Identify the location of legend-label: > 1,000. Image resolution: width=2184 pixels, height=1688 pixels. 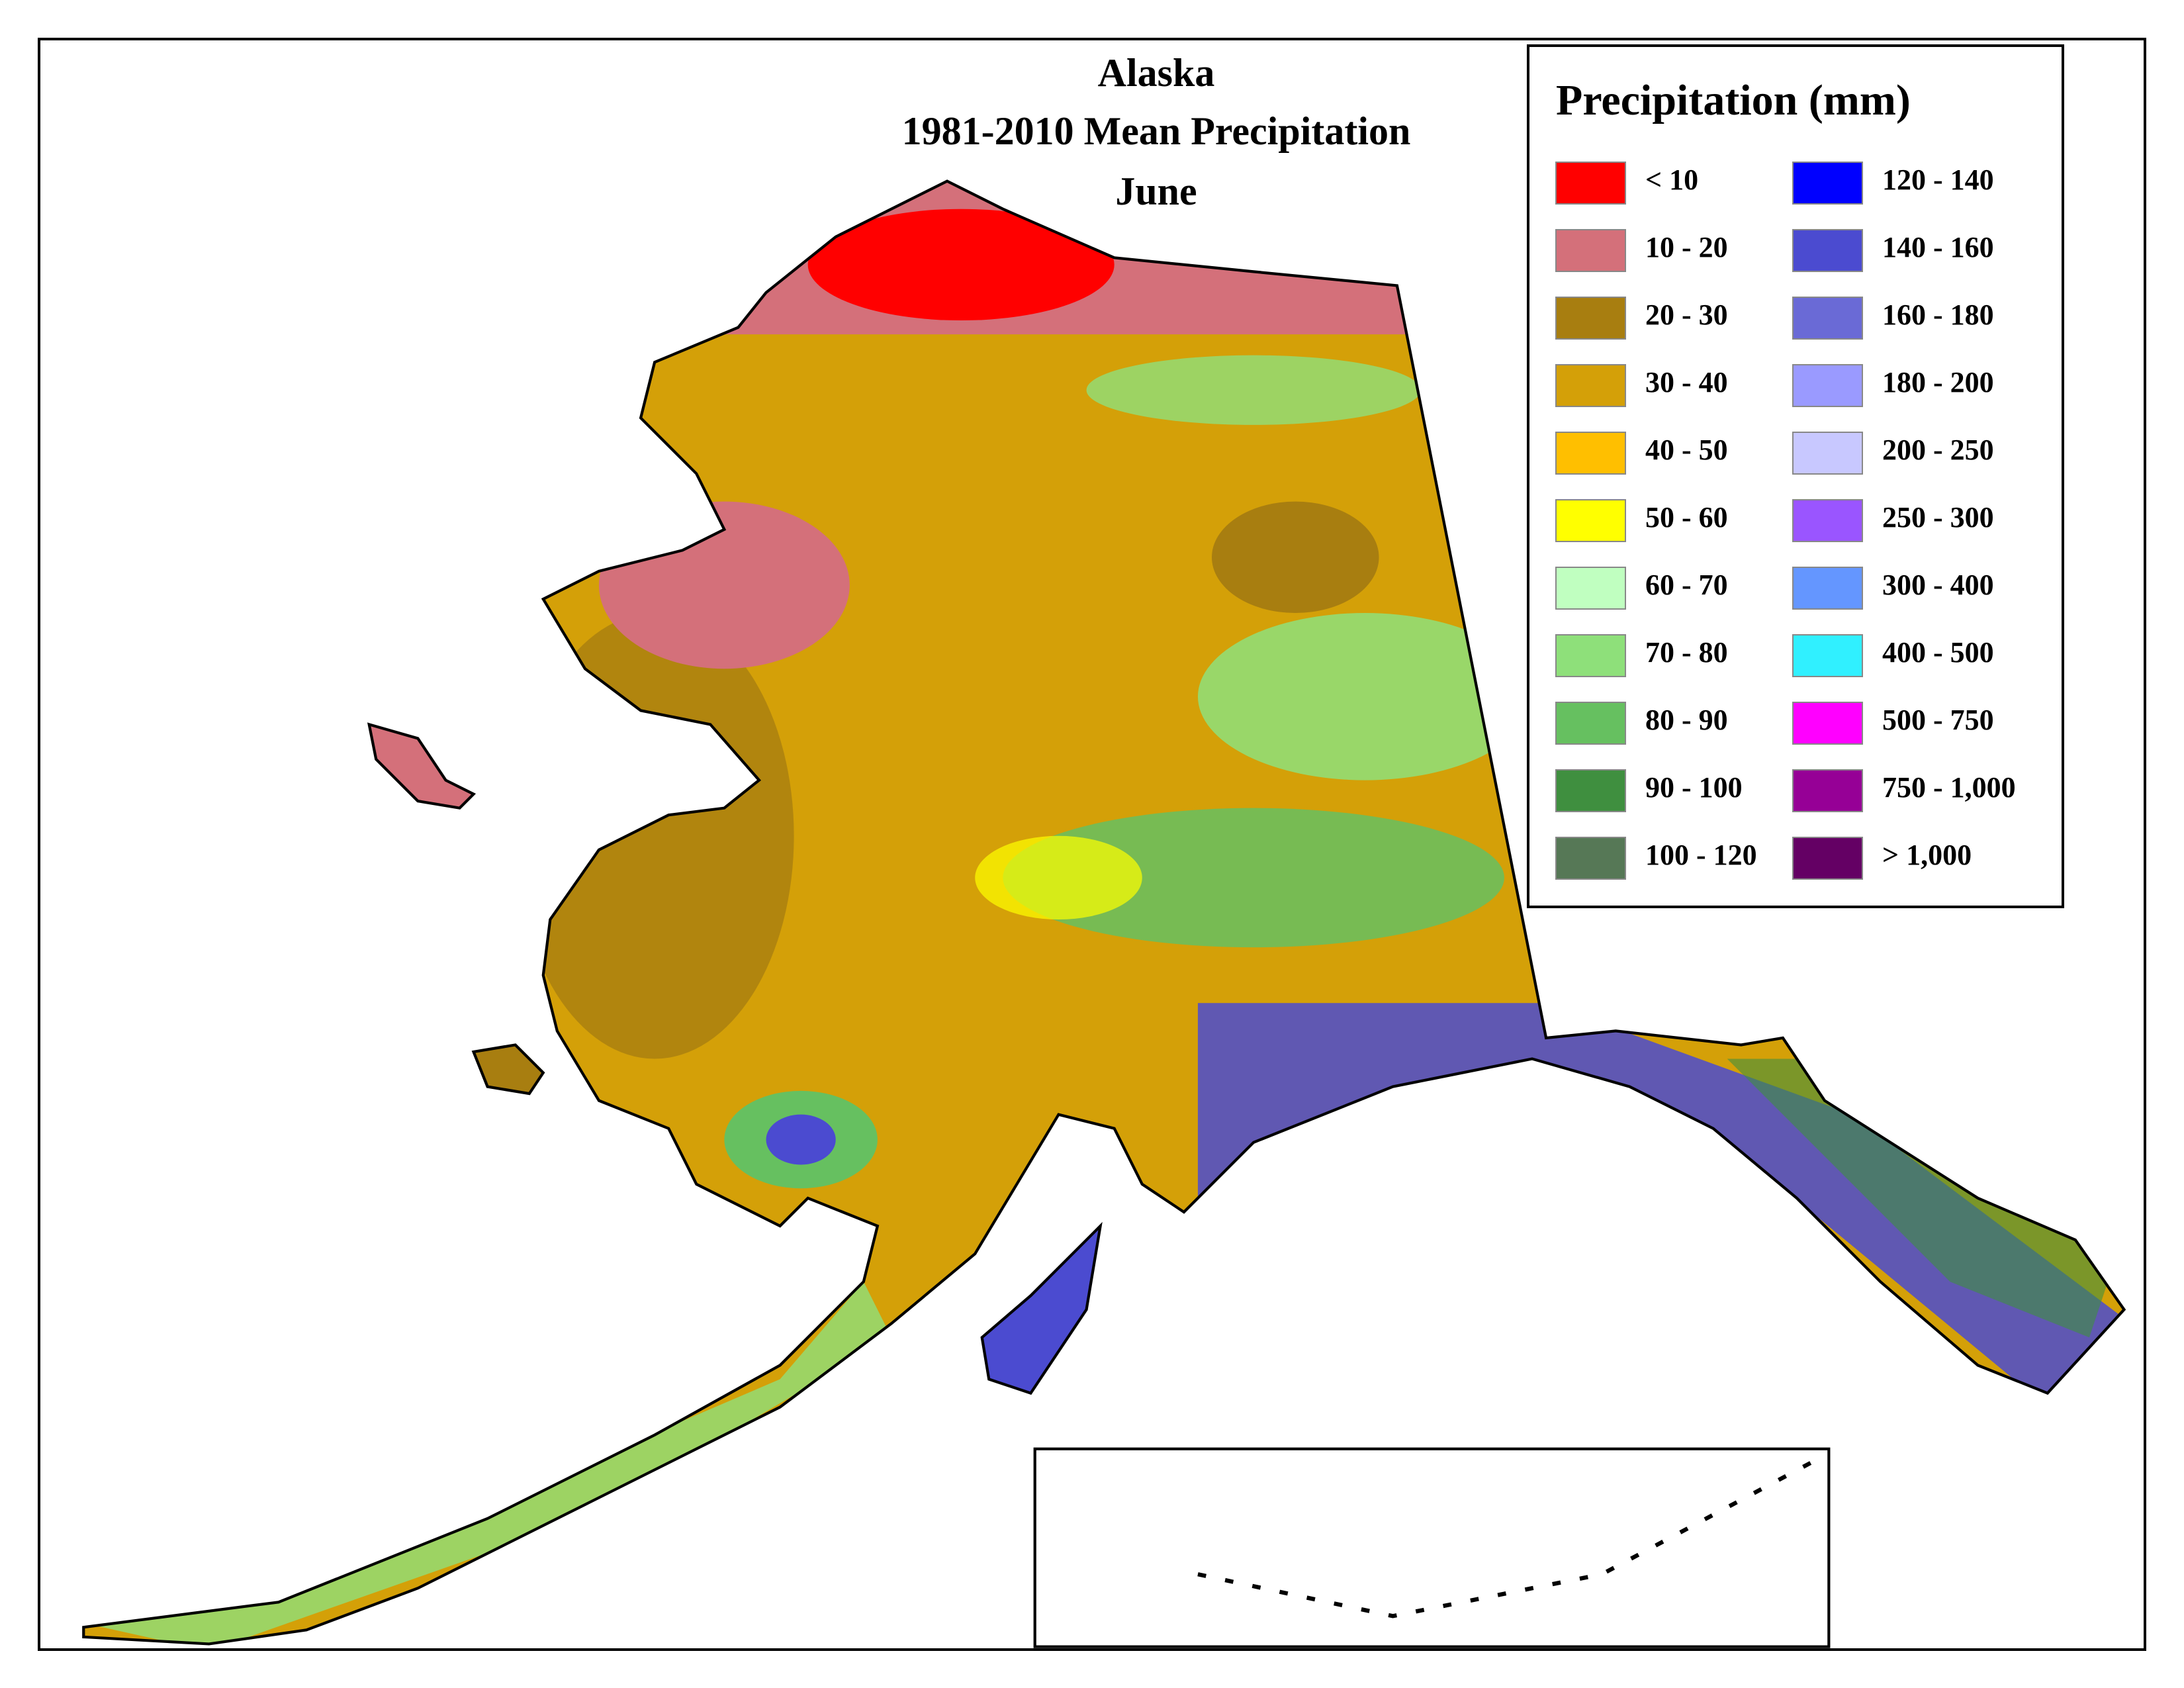
(1927, 855).